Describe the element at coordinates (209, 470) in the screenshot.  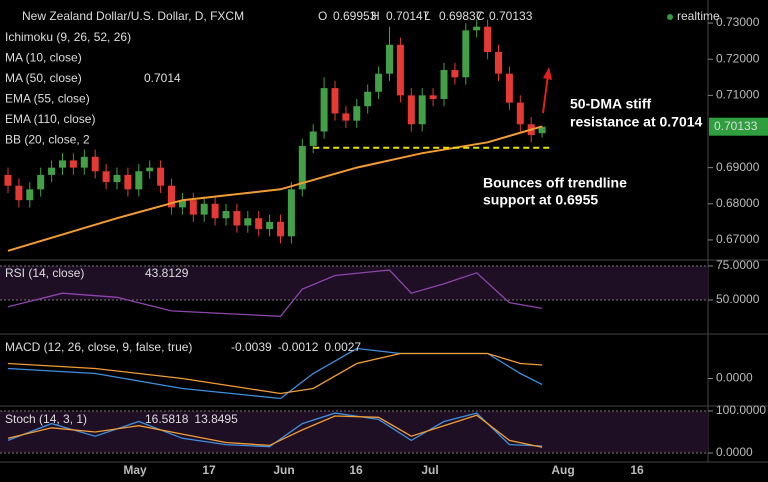
I see `x-tick-label: 17` at that location.